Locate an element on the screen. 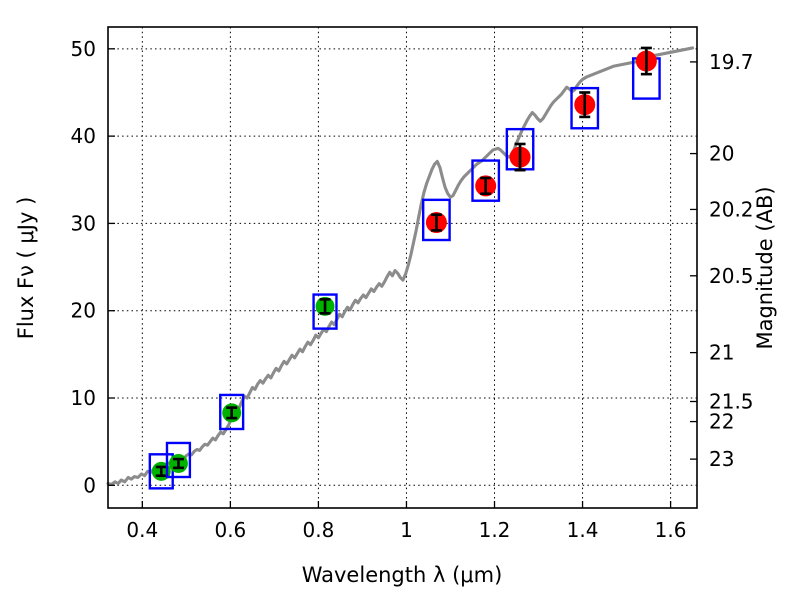 The height and width of the screenshot is (600, 800). x-tick-label: 1 is located at coordinates (406, 530).